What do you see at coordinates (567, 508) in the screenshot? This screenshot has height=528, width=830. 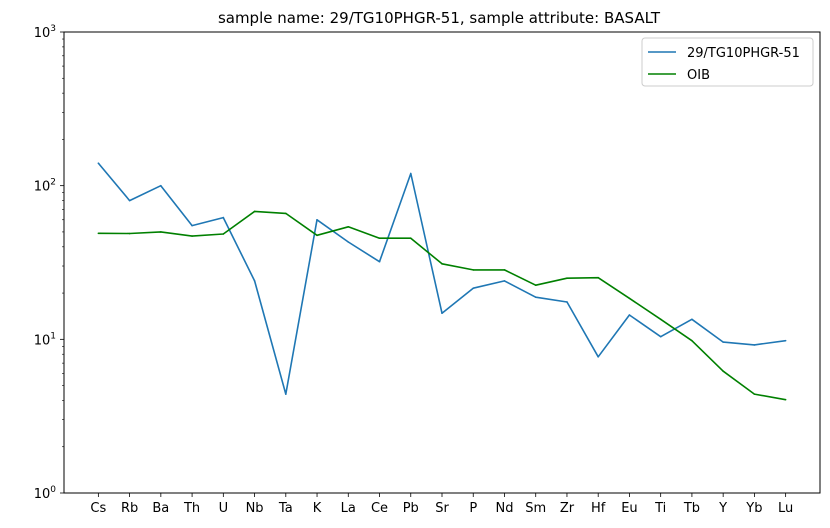 I see `x-tick-label-zr: Zr` at bounding box center [567, 508].